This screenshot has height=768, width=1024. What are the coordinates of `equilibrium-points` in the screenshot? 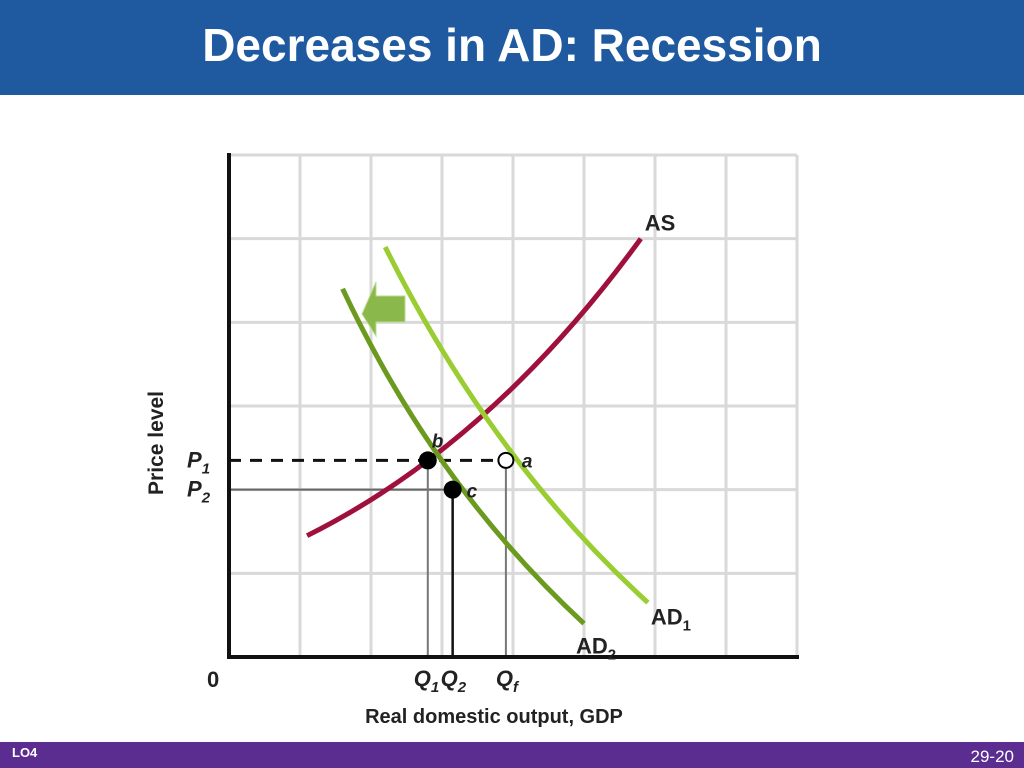 It's located at (466, 475).